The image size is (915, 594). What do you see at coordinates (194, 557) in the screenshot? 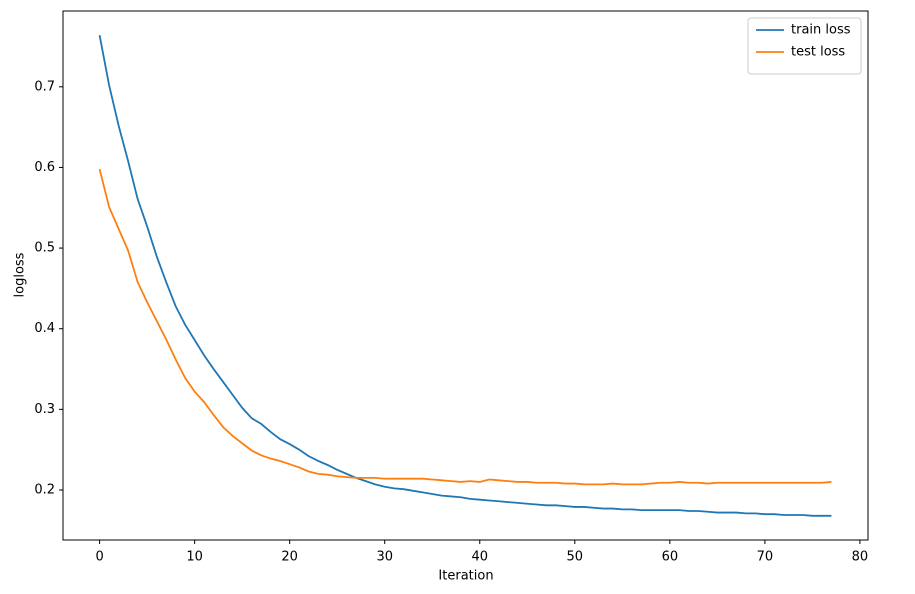
I see `x-tick-label: 10` at bounding box center [194, 557].